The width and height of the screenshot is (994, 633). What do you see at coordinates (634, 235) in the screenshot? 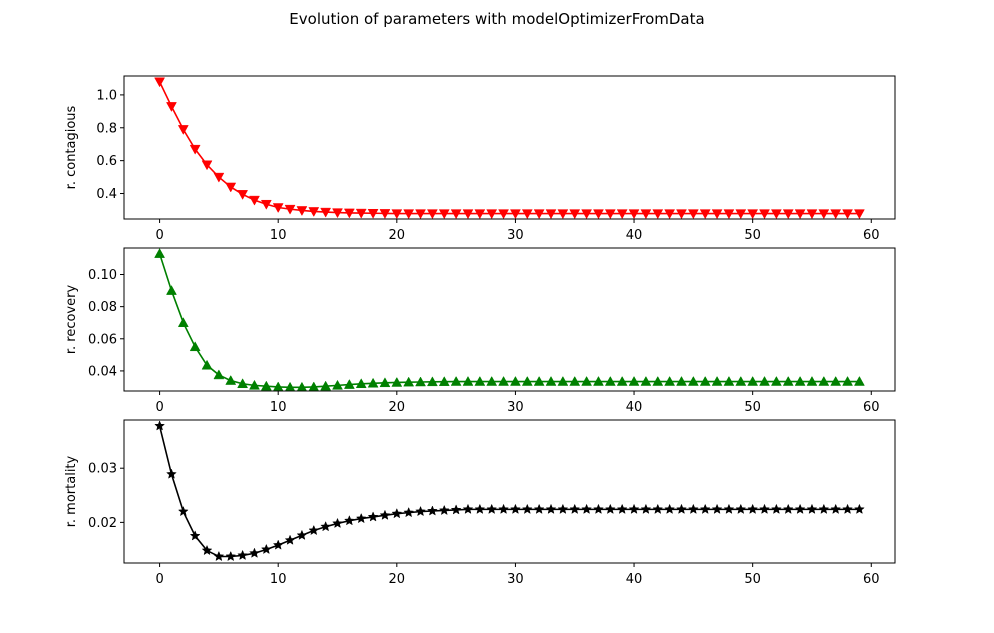
I see `x-tick-label-1-40: 40` at bounding box center [634, 235].